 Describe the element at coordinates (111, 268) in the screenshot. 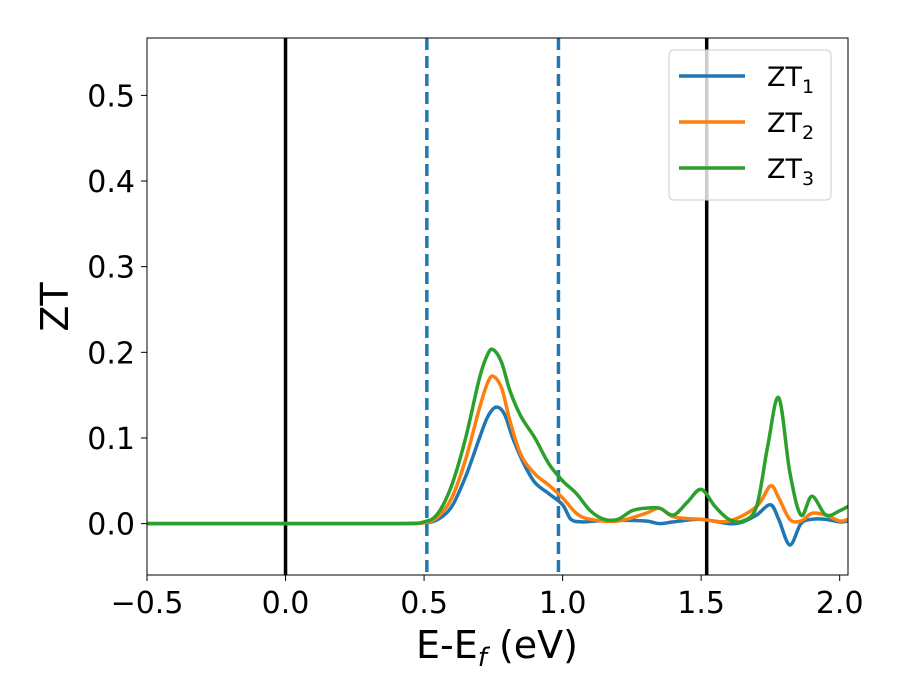

I see `y-tick-label: 0.3` at that location.